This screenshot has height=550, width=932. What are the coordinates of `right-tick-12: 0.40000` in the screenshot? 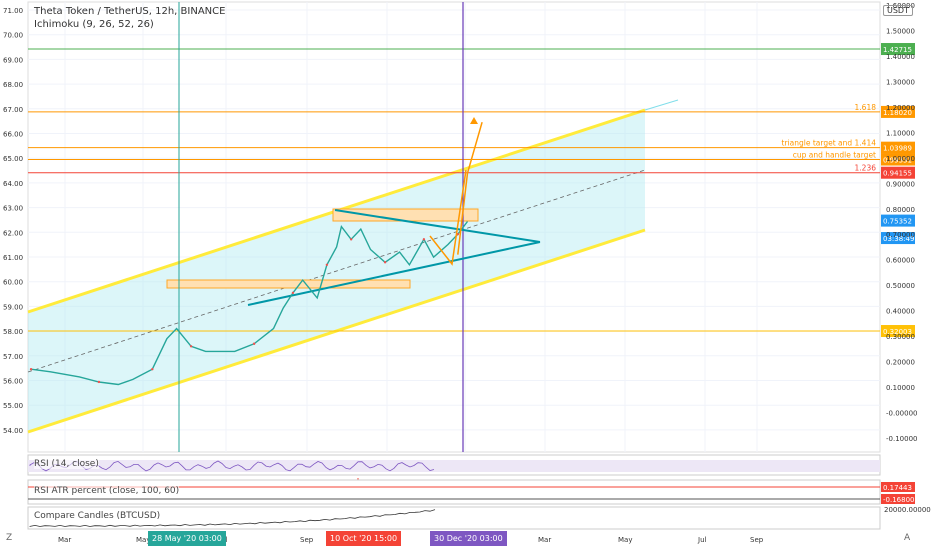 It's located at (900, 312).